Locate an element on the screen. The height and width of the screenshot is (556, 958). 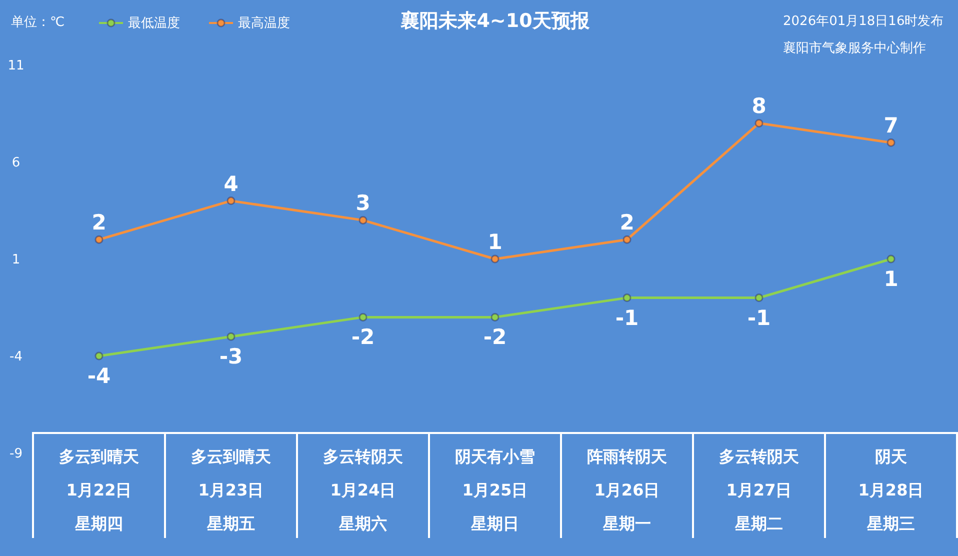
x-tick-label: 多云转阴天1月27日星期二 is located at coordinates (759, 490).